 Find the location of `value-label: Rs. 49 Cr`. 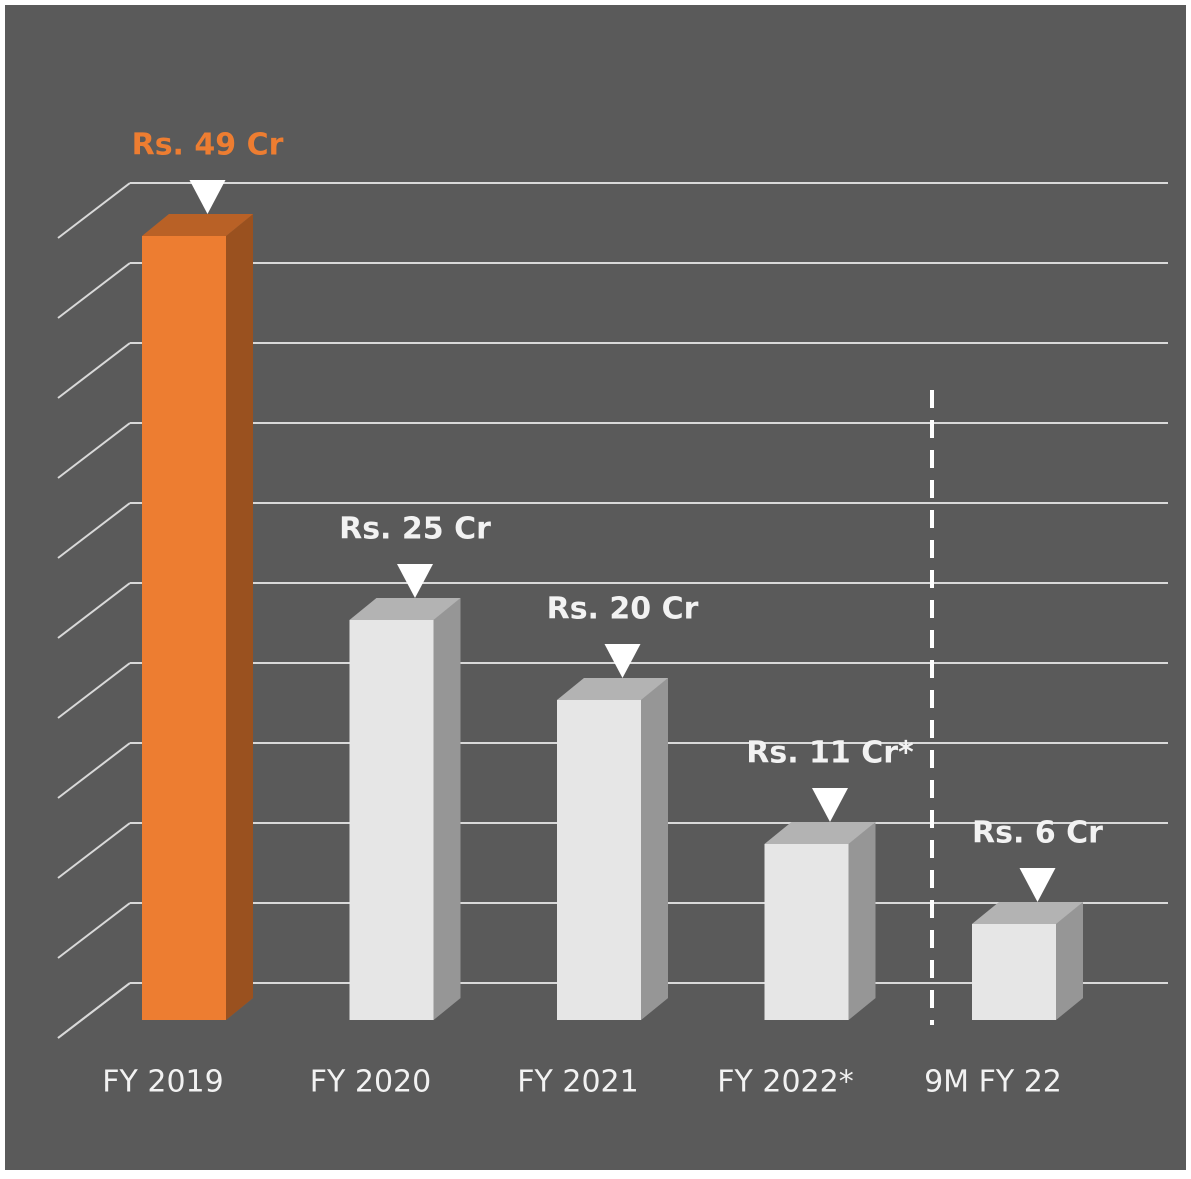

value-label: Rs. 49 Cr is located at coordinates (208, 145).